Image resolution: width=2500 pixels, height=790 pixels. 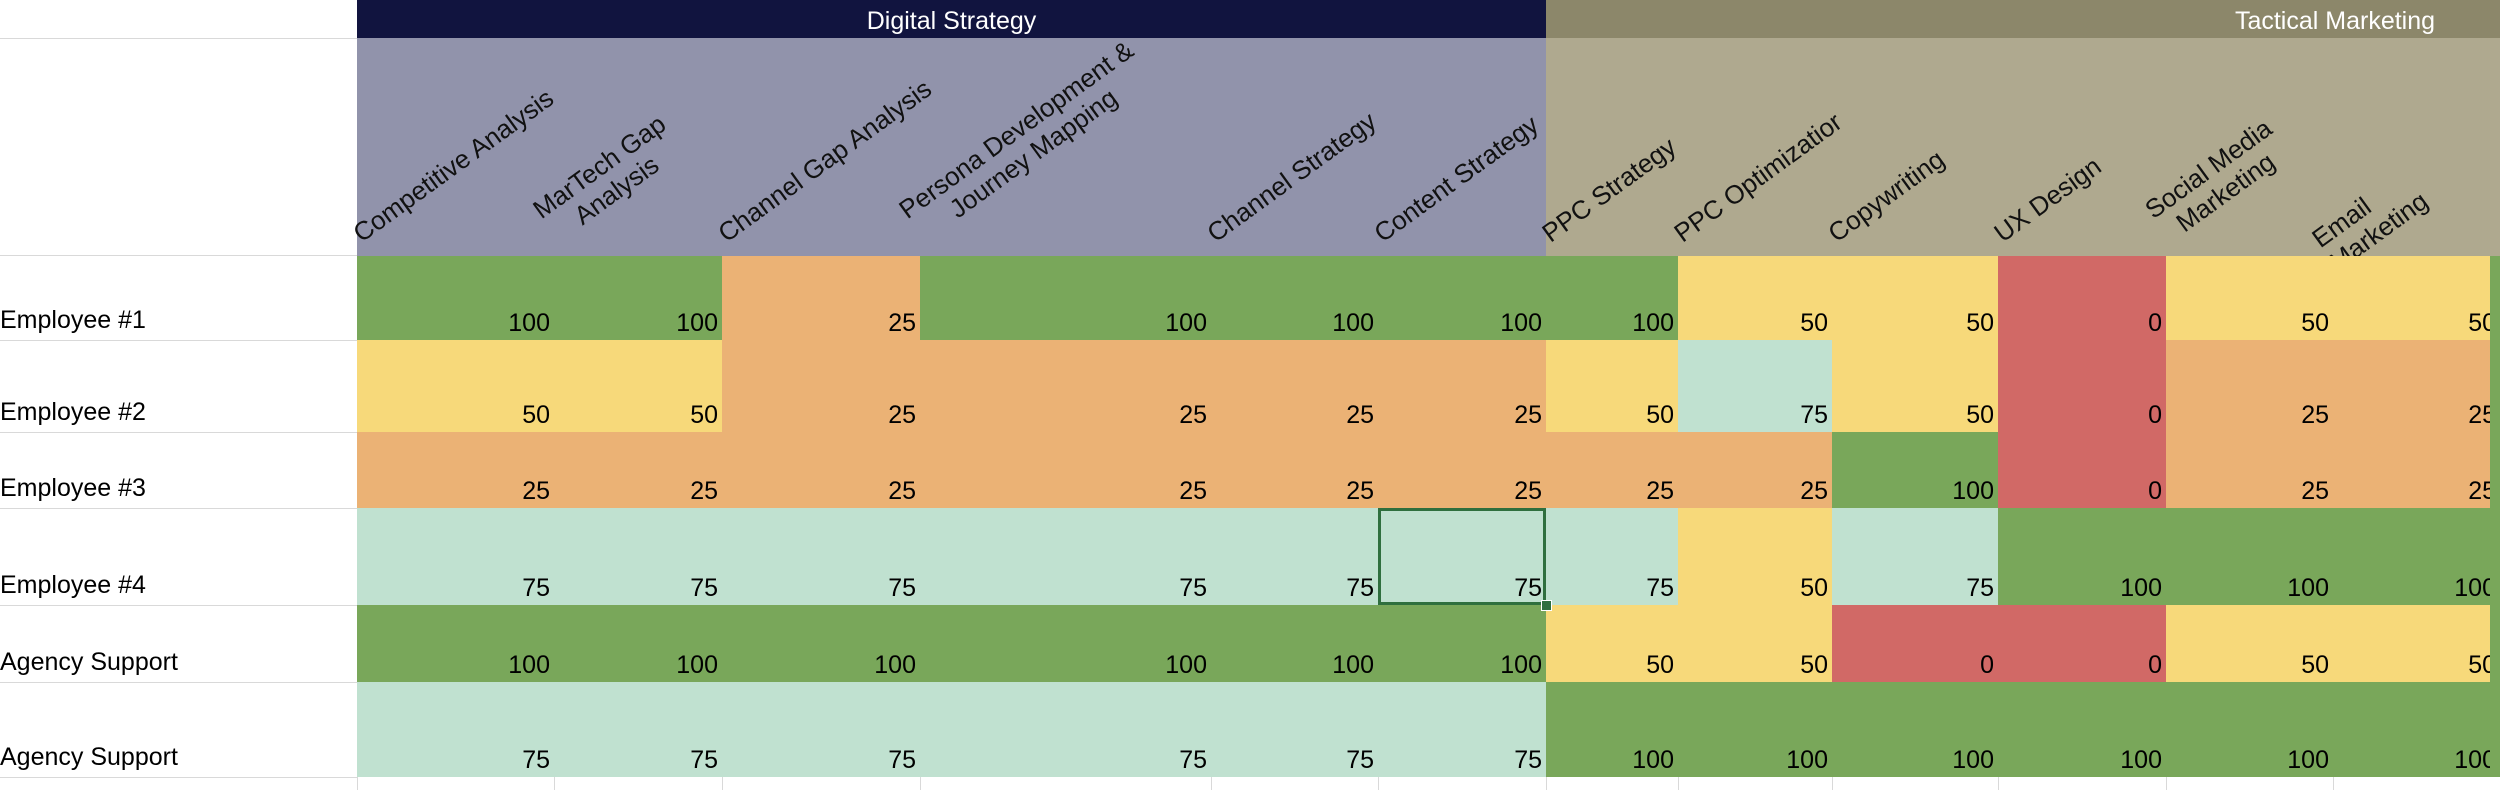 What do you see at coordinates (1546, 605) in the screenshot?
I see `fill-handle` at bounding box center [1546, 605].